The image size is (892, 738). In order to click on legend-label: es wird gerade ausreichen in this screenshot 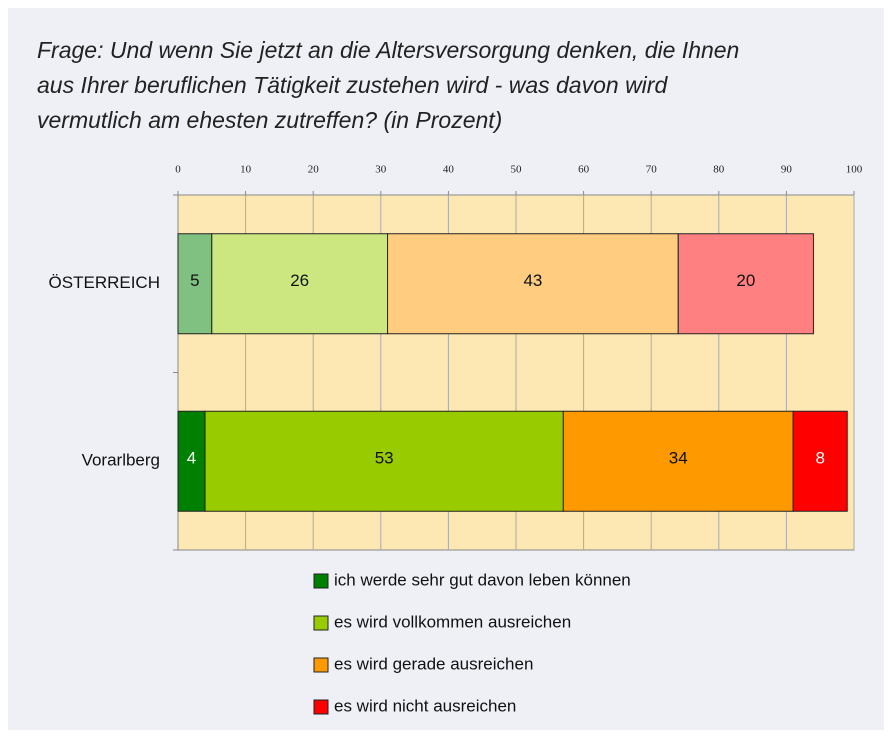, I will do `click(433, 663)`.